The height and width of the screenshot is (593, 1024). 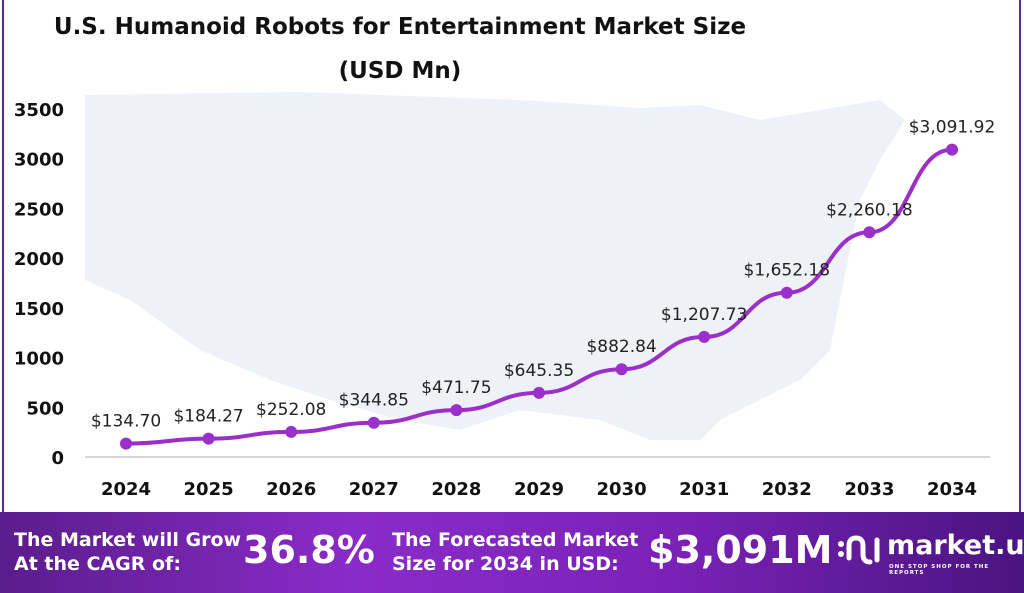 What do you see at coordinates (859, 550) in the screenshot?
I see `logo-mark-icon` at bounding box center [859, 550].